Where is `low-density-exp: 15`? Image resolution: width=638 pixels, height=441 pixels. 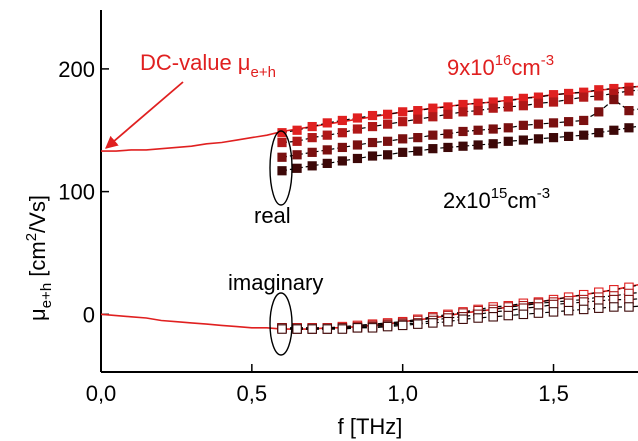 low-density-exp: 15 is located at coordinates (499, 193).